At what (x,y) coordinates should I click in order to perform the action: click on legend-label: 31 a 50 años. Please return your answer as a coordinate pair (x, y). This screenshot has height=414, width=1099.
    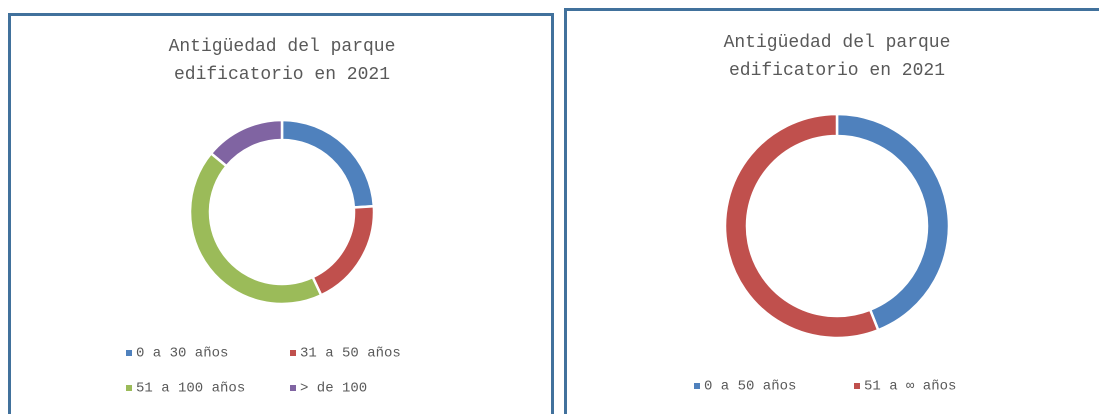
    Looking at the image, I should click on (350, 354).